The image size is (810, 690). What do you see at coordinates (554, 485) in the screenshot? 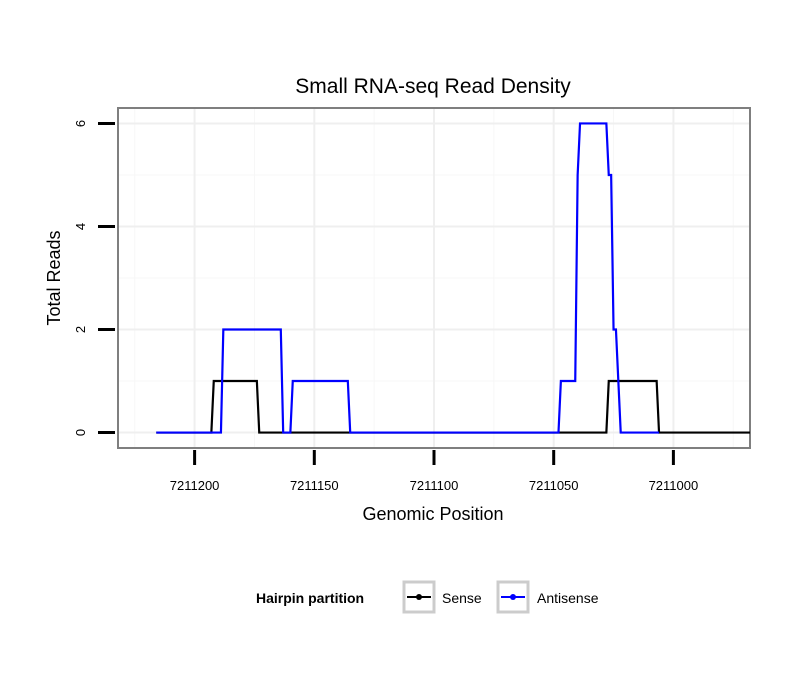
I see `x-tick-label-3: 7211050` at bounding box center [554, 485].